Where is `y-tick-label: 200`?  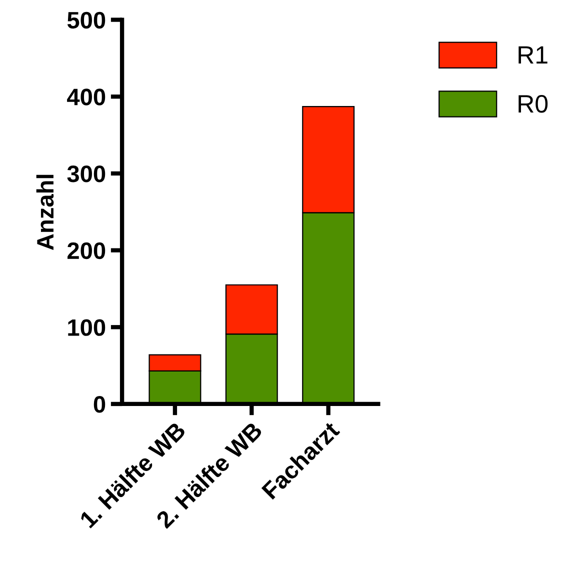
y-tick-label: 200 is located at coordinates (87, 251).